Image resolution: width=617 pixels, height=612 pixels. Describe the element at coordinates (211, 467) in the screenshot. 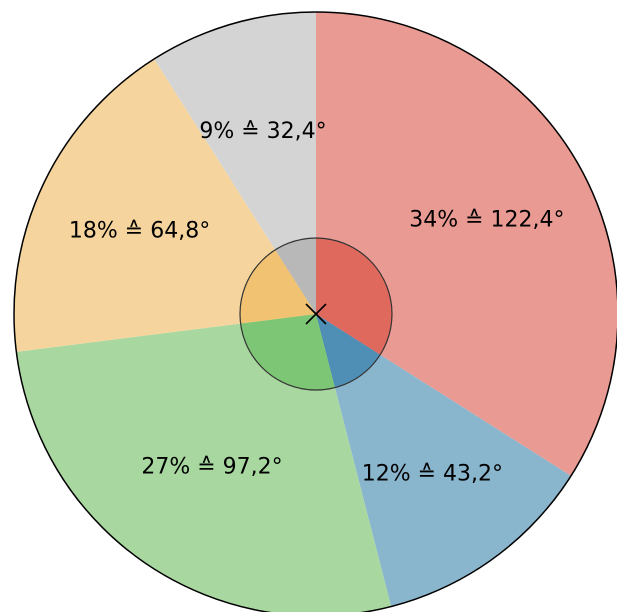

I see `slice-label: 27% ≙ 97,2°` at that location.